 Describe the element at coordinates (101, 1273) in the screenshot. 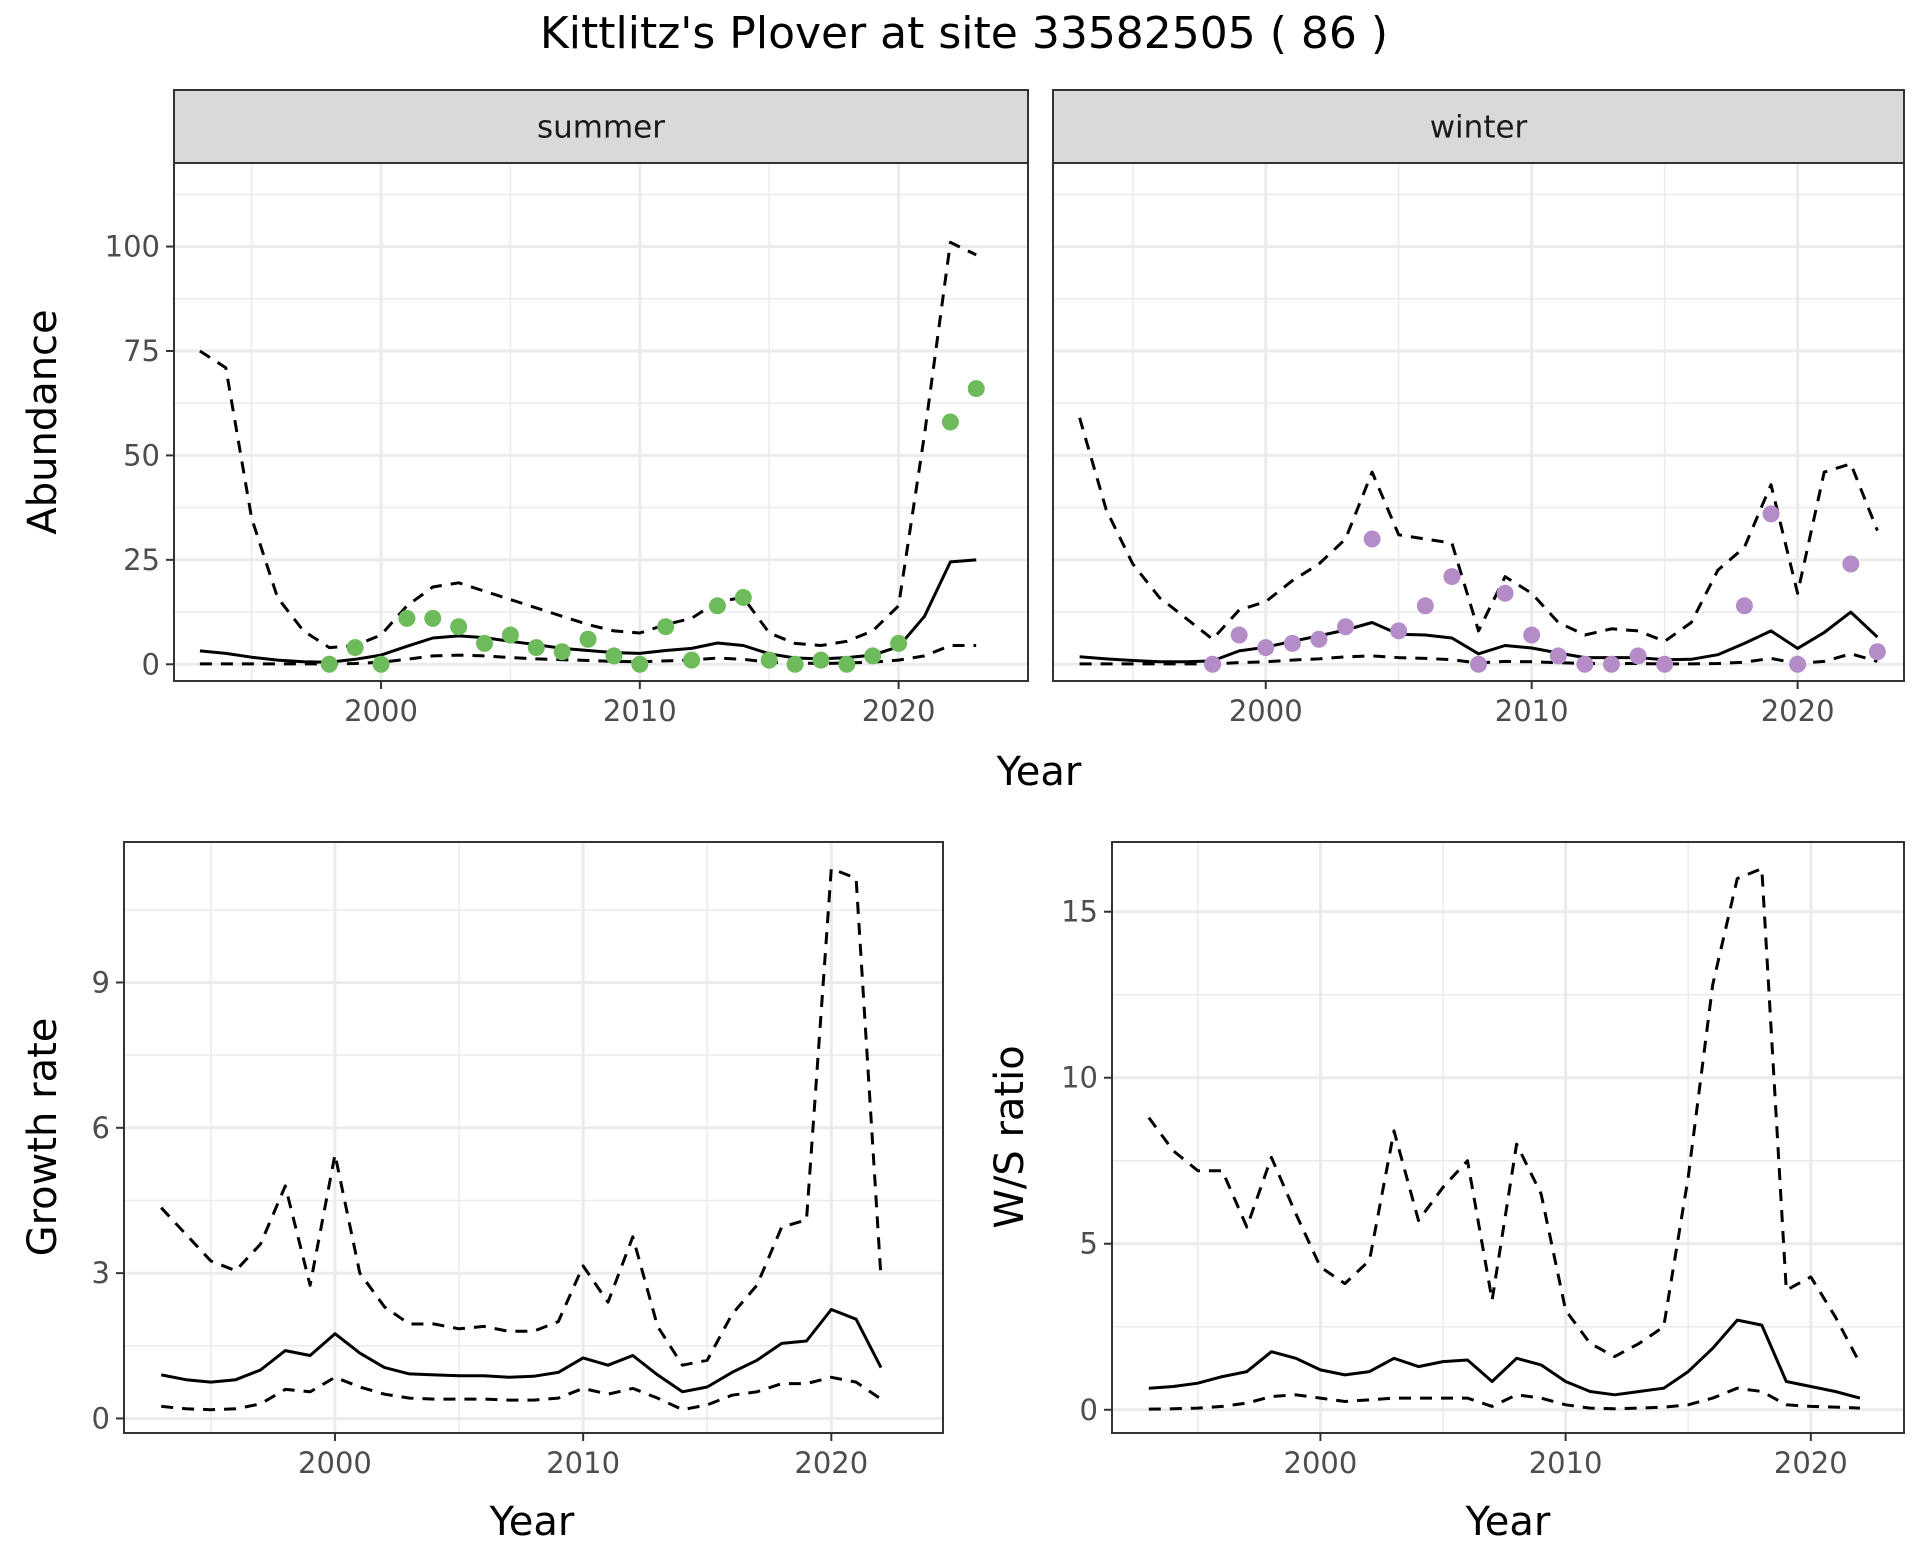

I see `y-tick-label: 3` at that location.